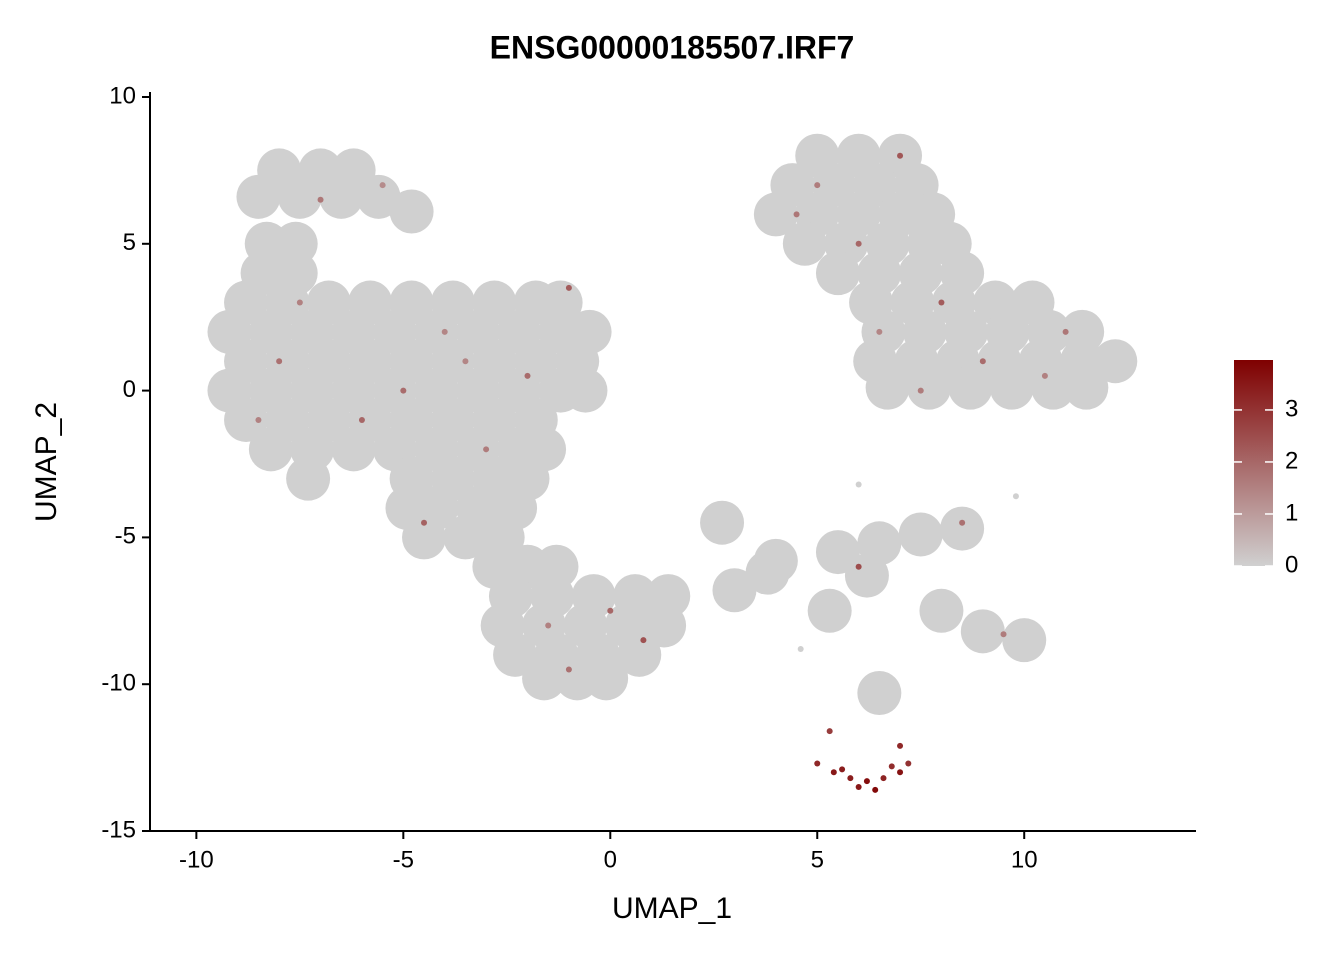  I want to click on colorbar, so click(1253, 463).